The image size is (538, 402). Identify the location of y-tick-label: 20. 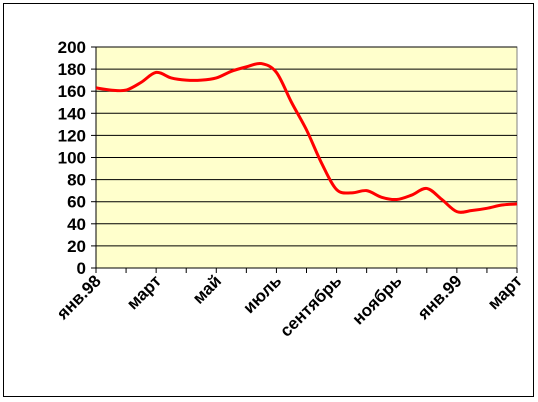
(76, 246).